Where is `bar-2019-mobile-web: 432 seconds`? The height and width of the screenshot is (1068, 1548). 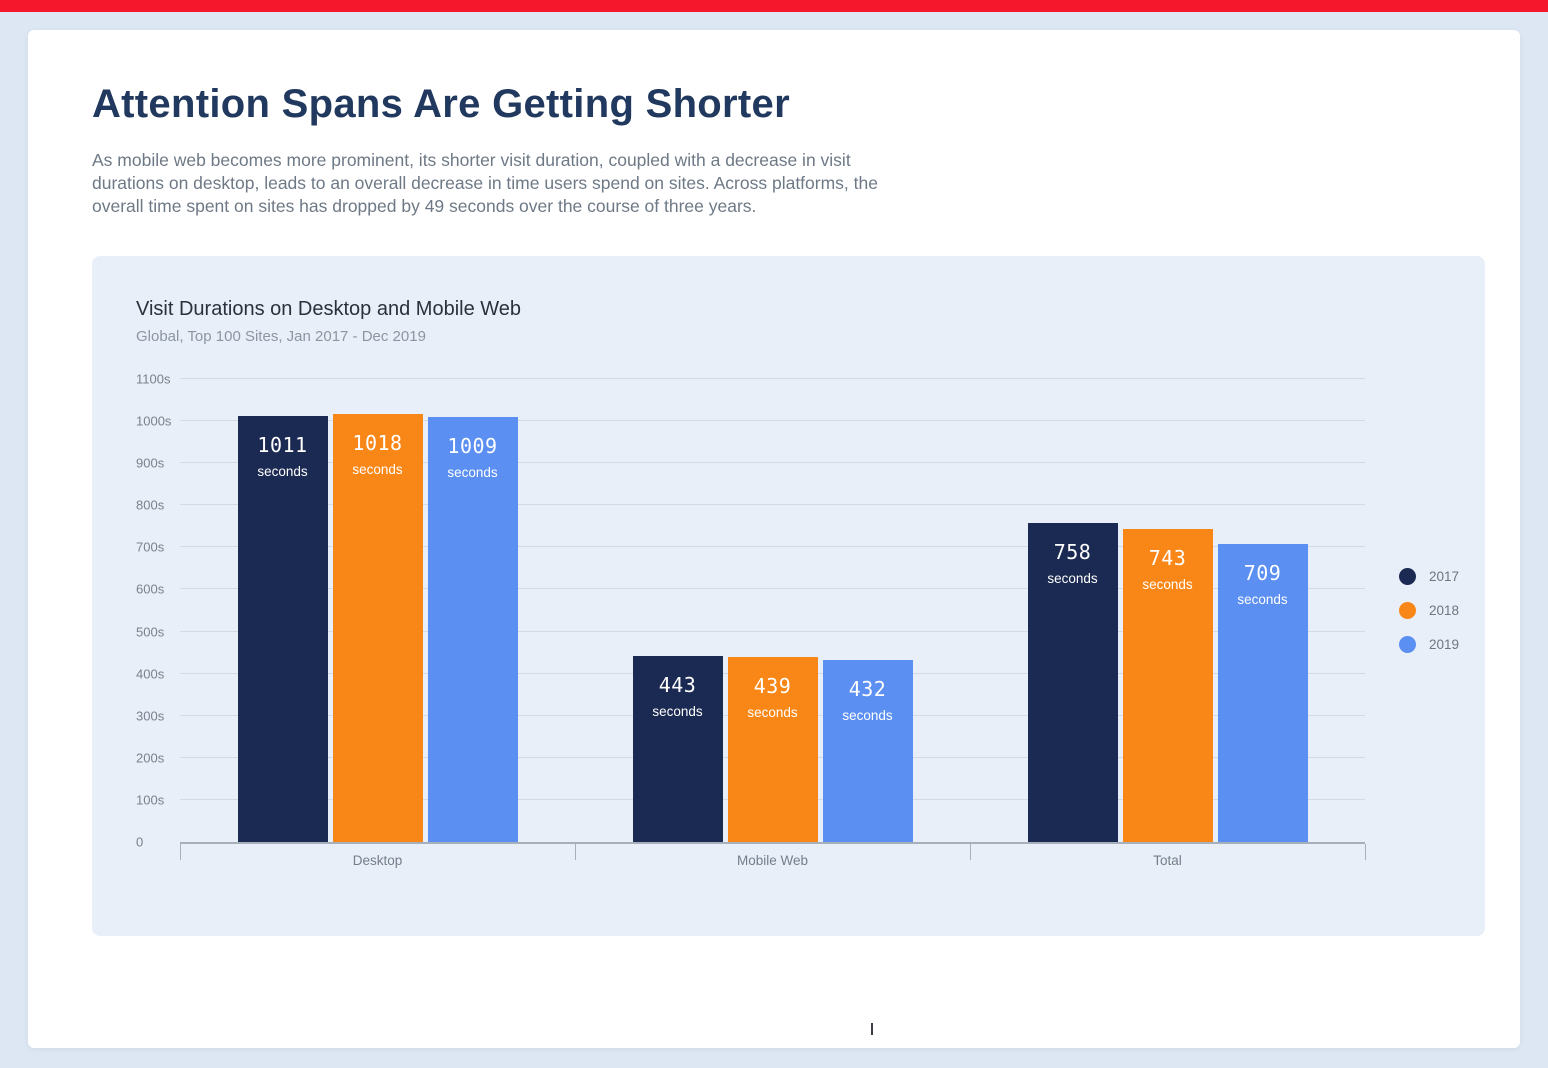 bar-2019-mobile-web: 432 seconds is located at coordinates (867, 751).